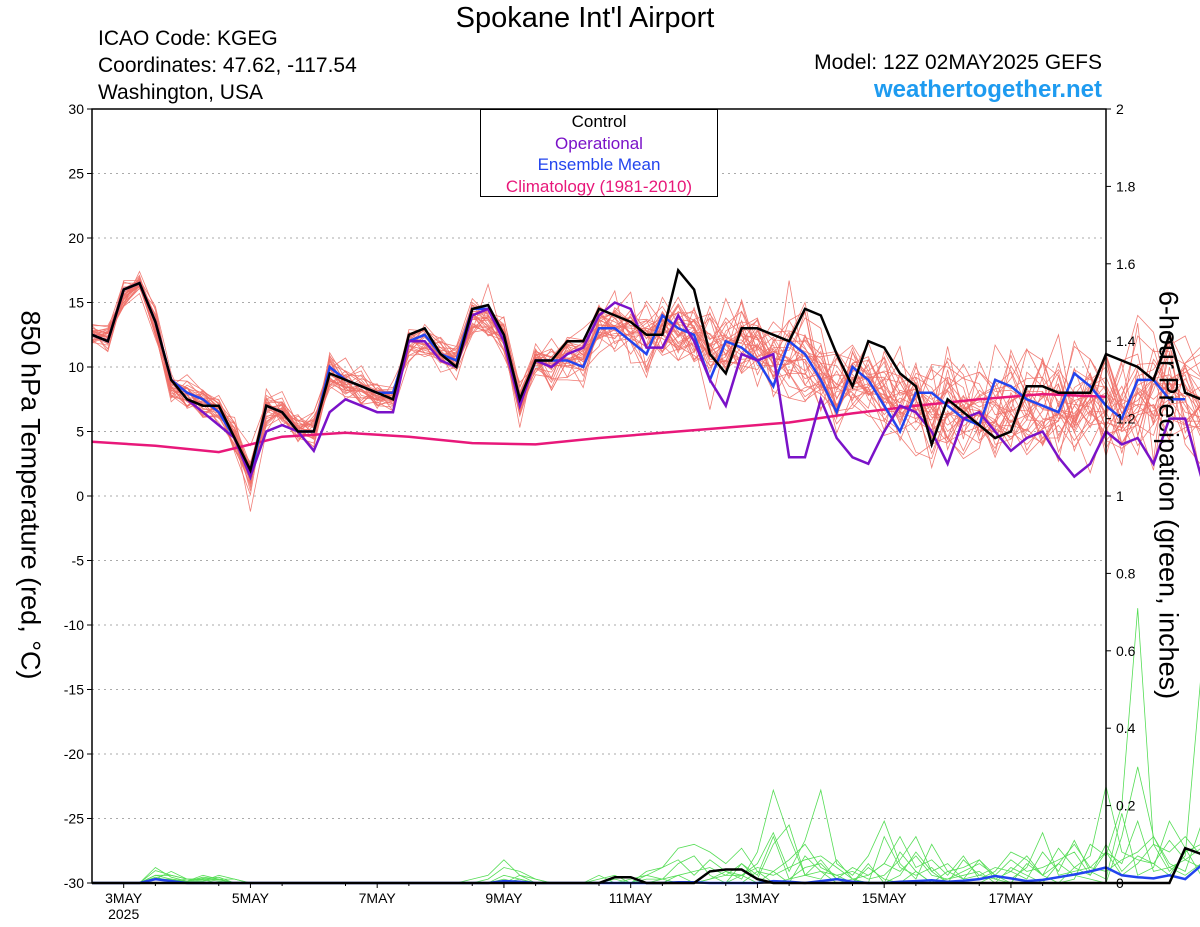 The width and height of the screenshot is (1200, 927). What do you see at coordinates (599, 121) in the screenshot?
I see `legend-control: Control` at bounding box center [599, 121].